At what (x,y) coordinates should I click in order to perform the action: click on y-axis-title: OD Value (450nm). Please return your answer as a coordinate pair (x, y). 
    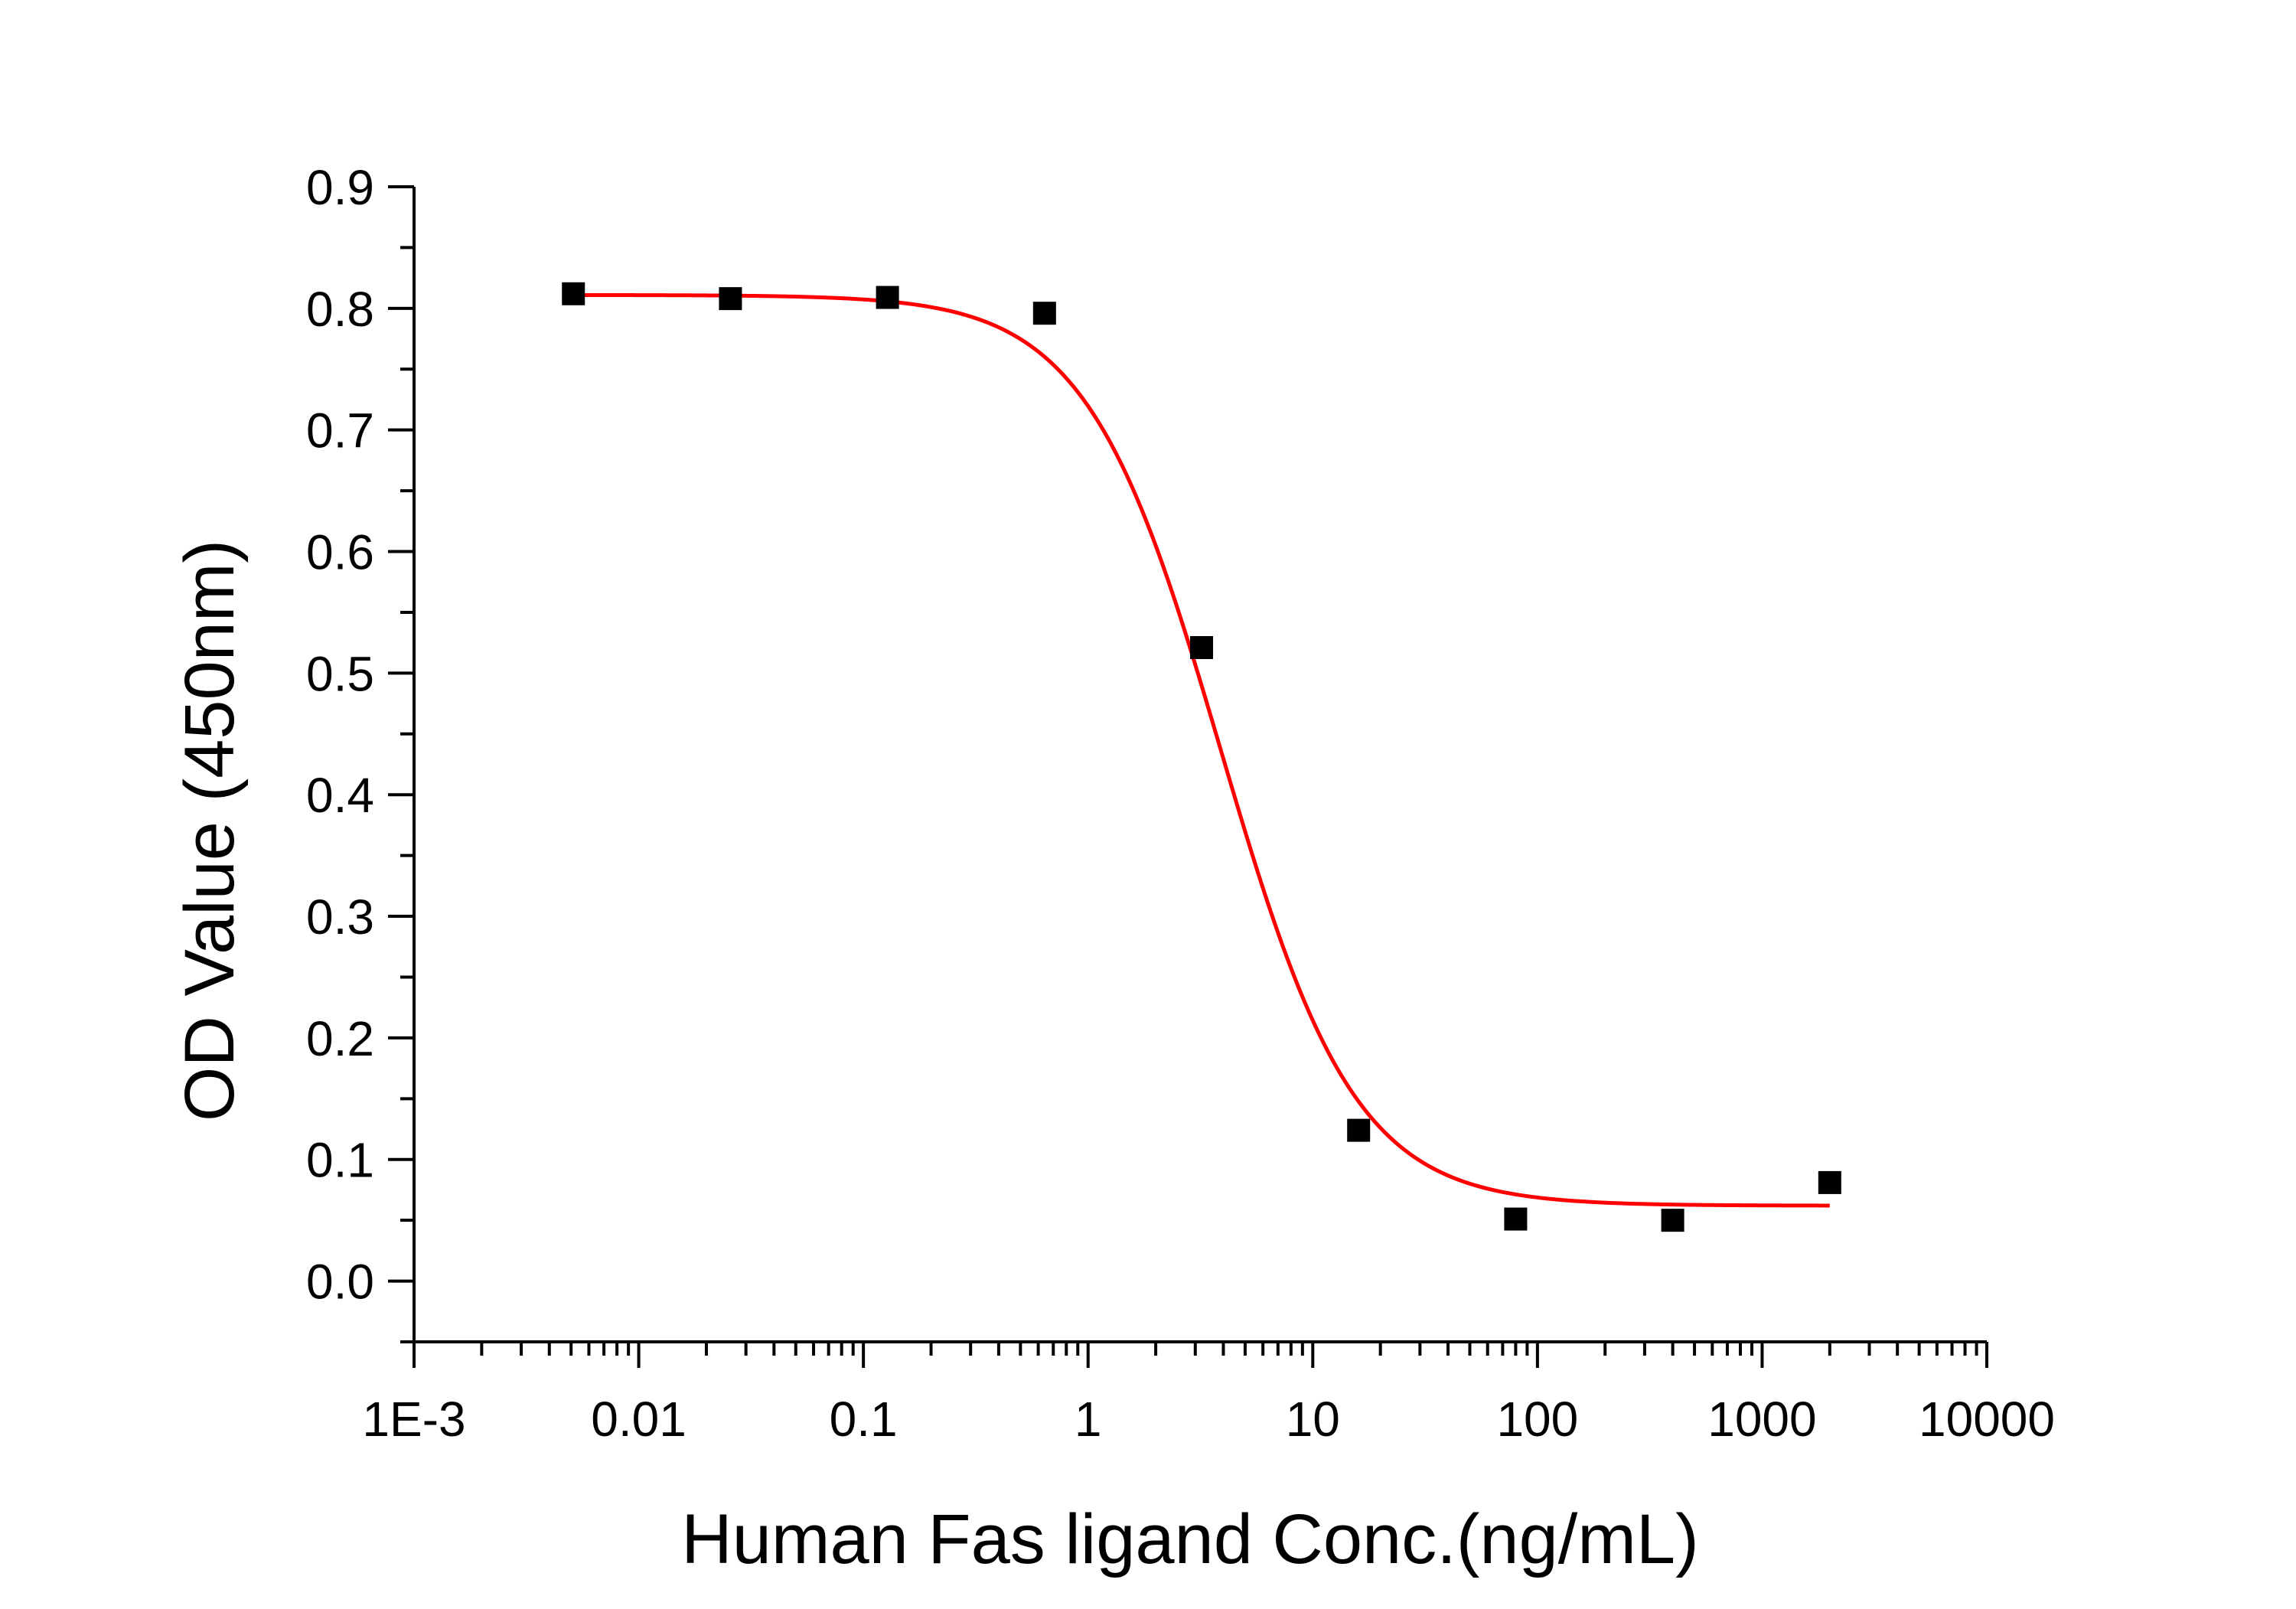
    Looking at the image, I should click on (210, 830).